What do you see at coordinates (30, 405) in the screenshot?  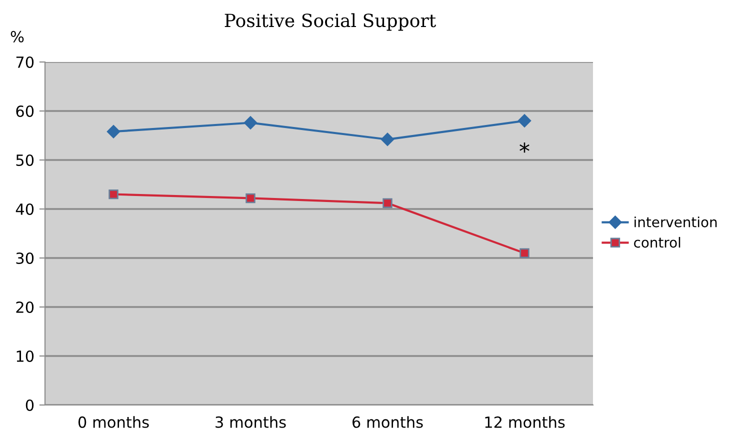 I see `y-tick-label: 0` at bounding box center [30, 405].